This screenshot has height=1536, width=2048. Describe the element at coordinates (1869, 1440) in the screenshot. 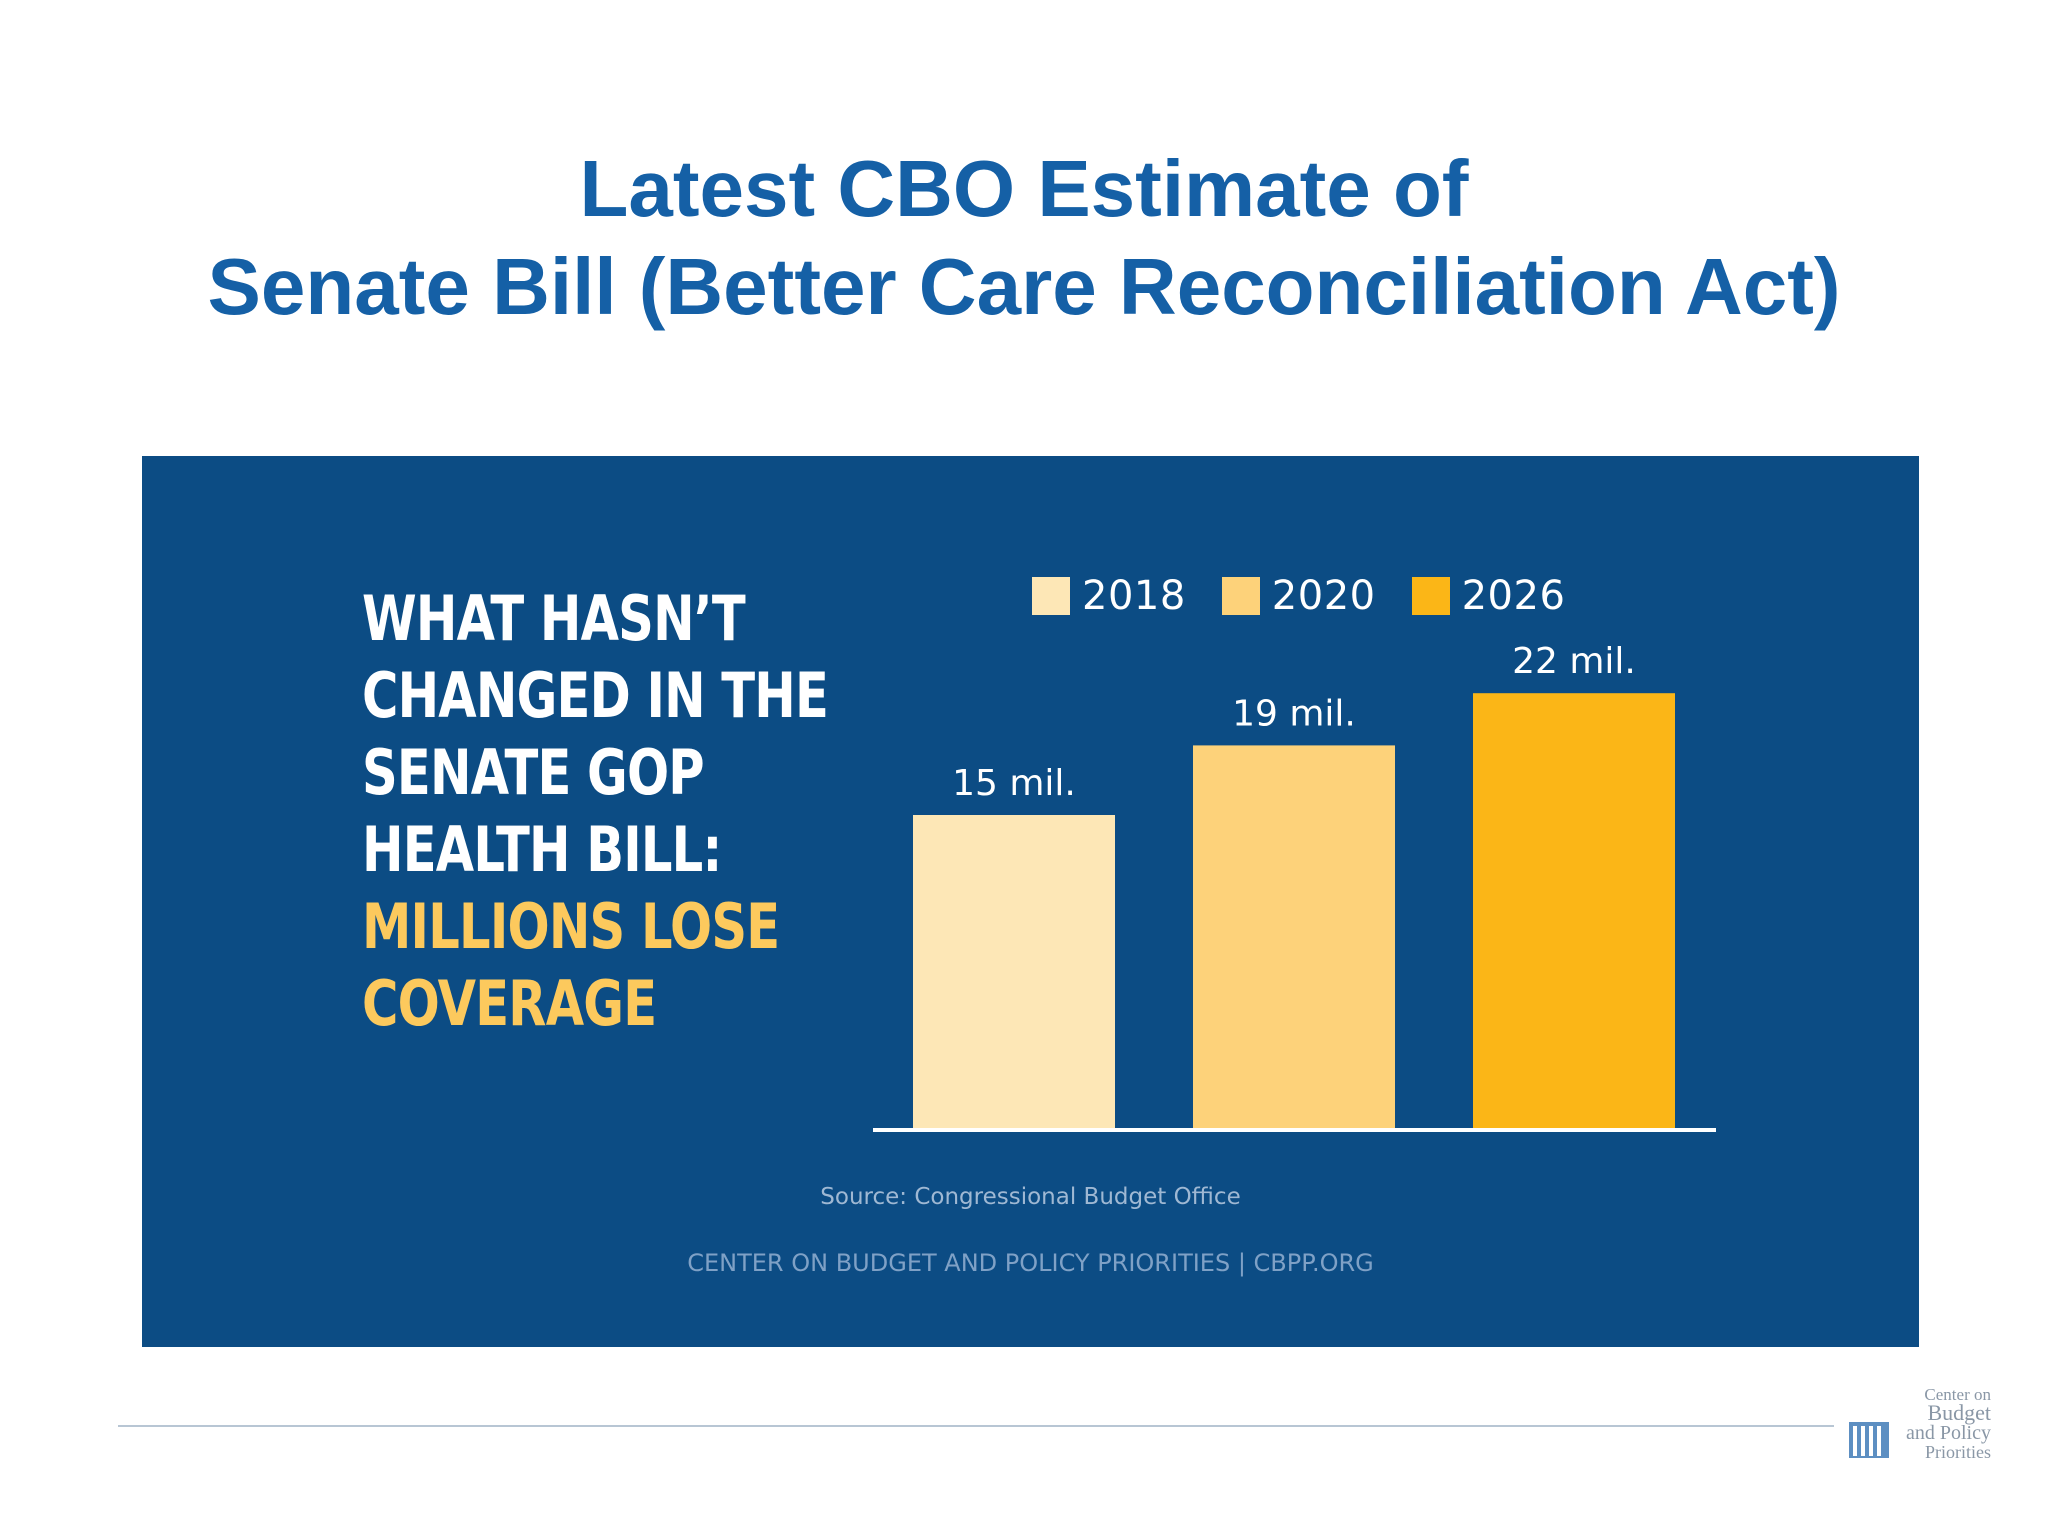

I see `columns-building-icon` at that location.